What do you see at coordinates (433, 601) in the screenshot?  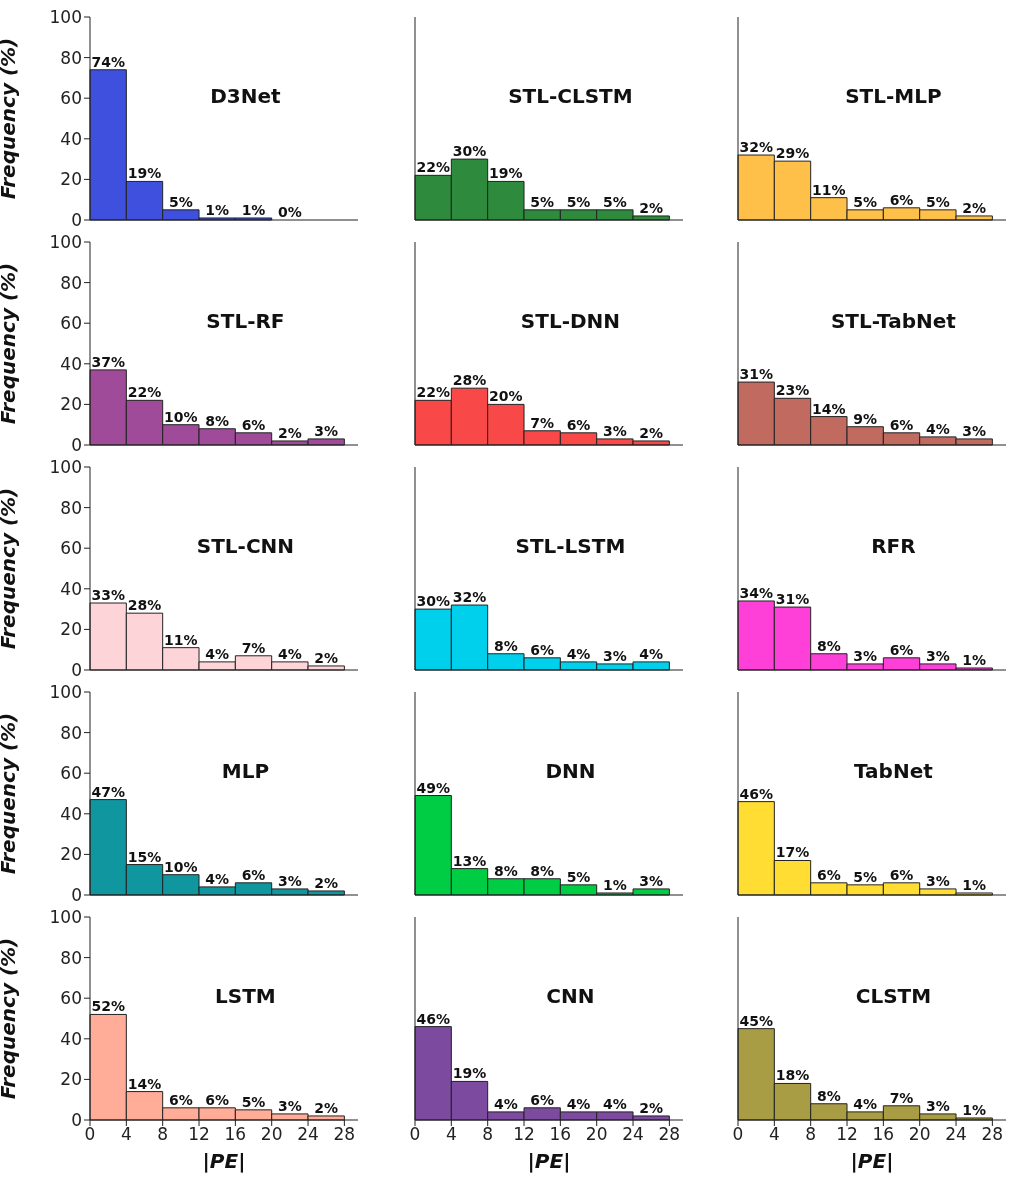 I see `data-label: 30%` at bounding box center [433, 601].